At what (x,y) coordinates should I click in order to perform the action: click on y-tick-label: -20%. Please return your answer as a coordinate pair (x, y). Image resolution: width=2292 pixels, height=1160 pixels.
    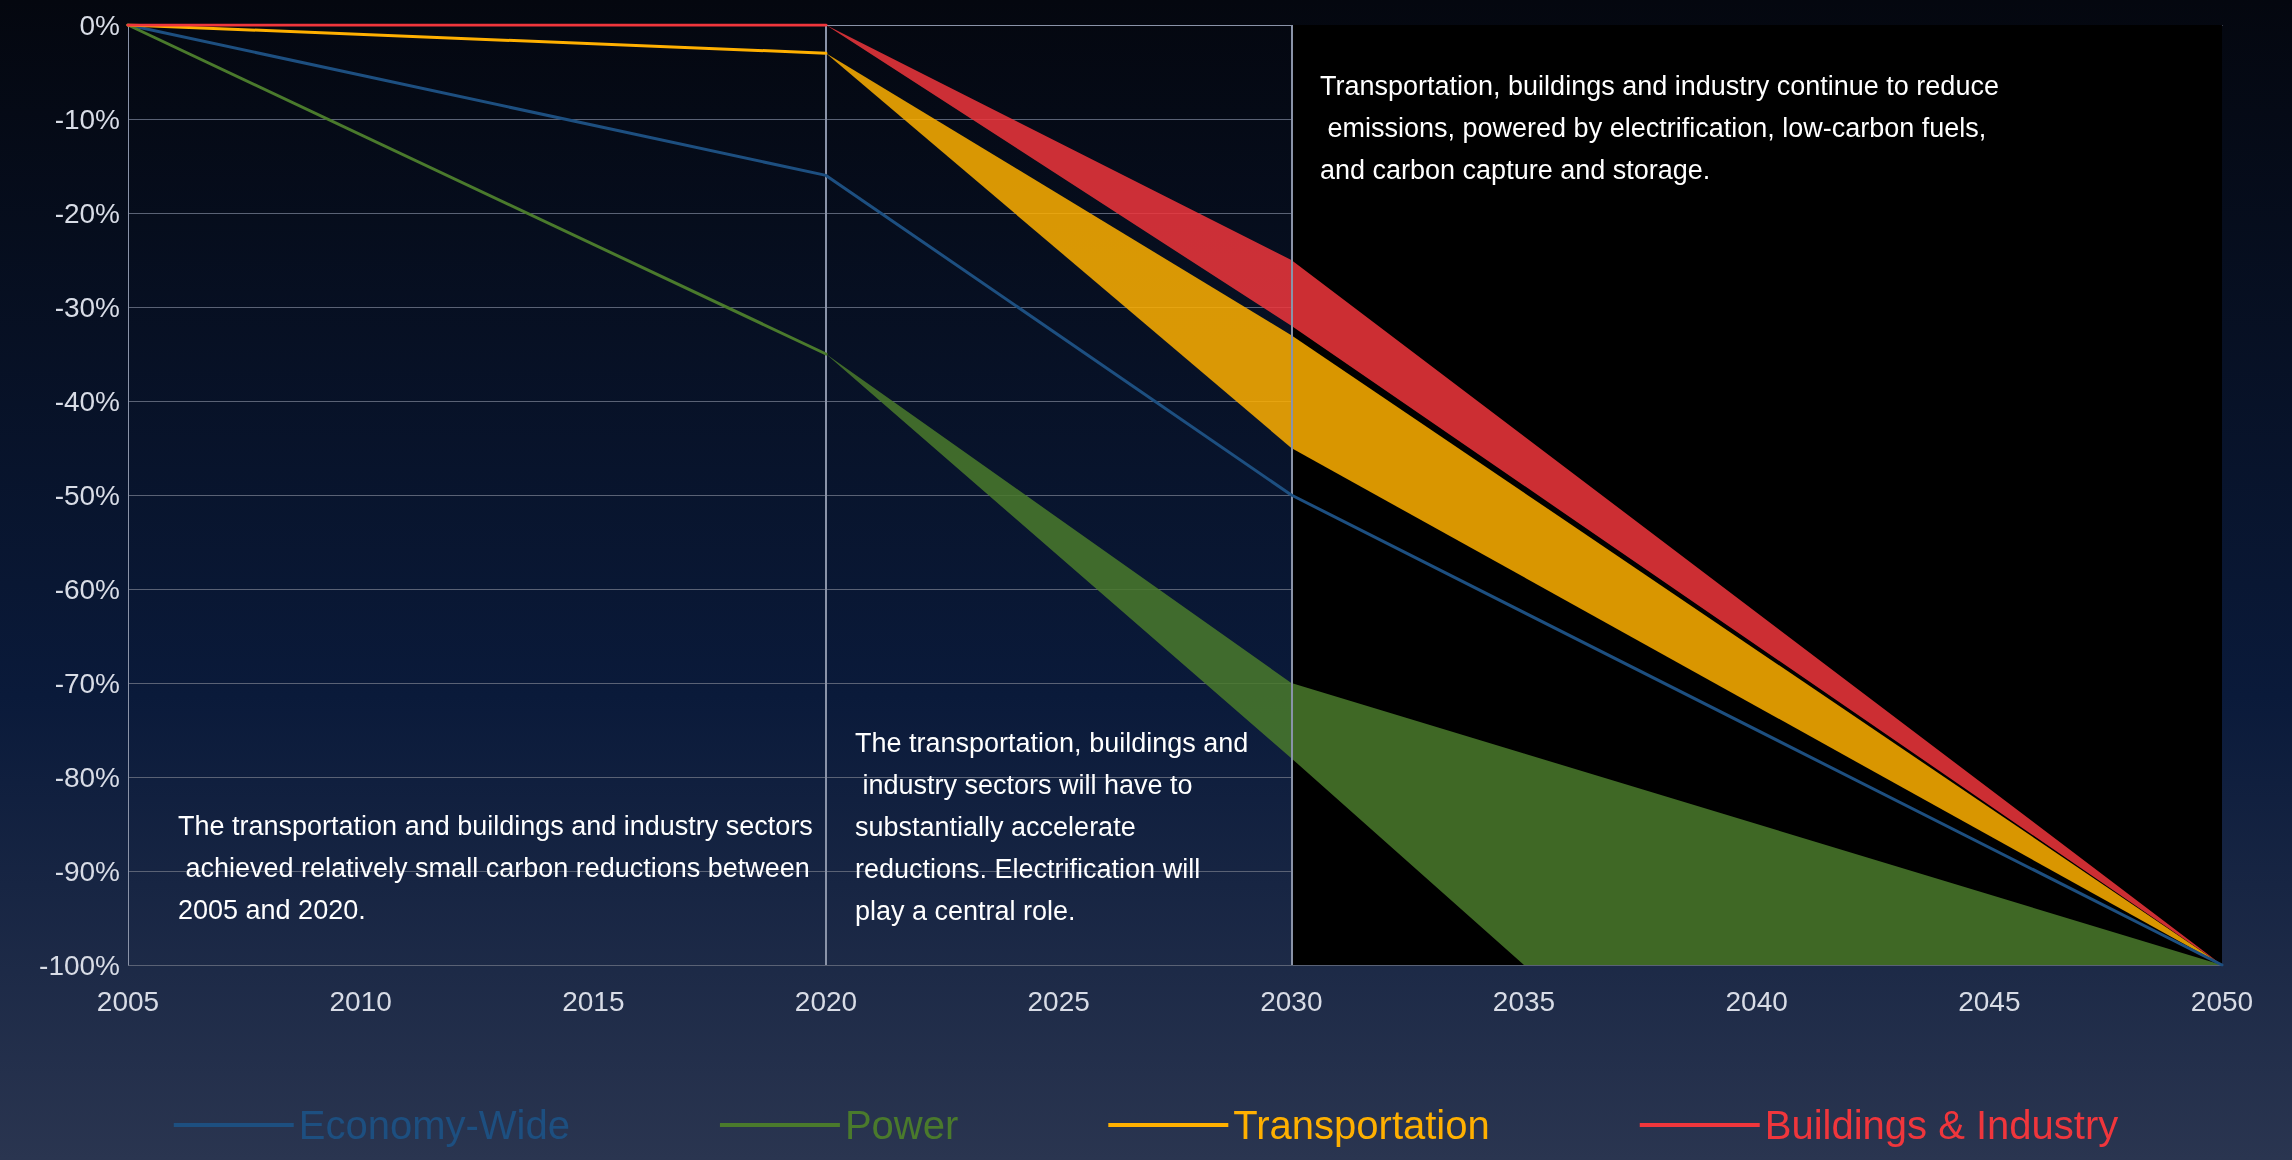
    Looking at the image, I should click on (87, 213).